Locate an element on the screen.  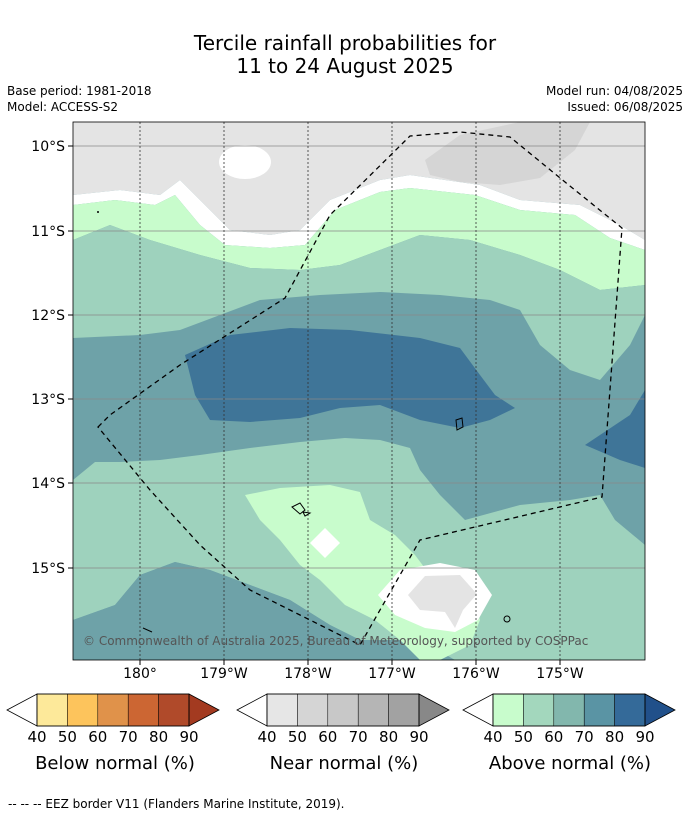
lon-labels: 180° 179°W 178°W 177°W 176°W 175°W is located at coordinates (353, 674).